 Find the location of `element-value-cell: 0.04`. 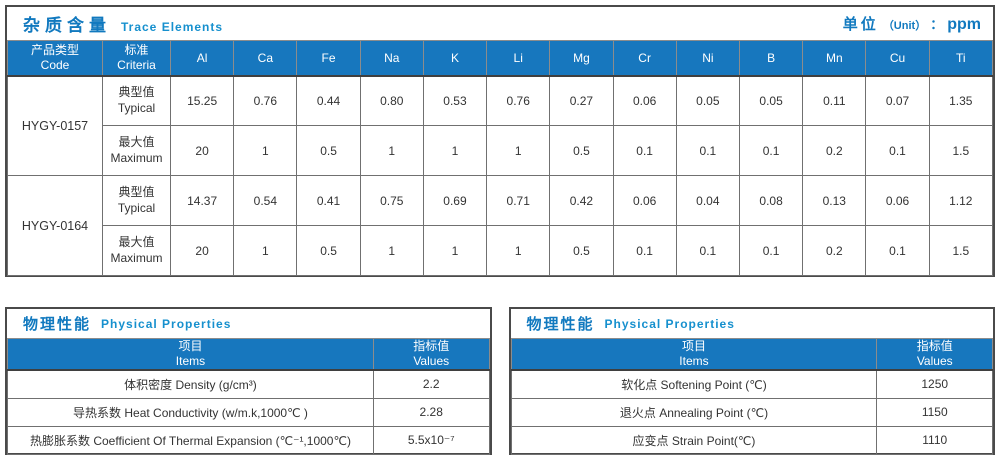

element-value-cell: 0.04 is located at coordinates (707, 200).